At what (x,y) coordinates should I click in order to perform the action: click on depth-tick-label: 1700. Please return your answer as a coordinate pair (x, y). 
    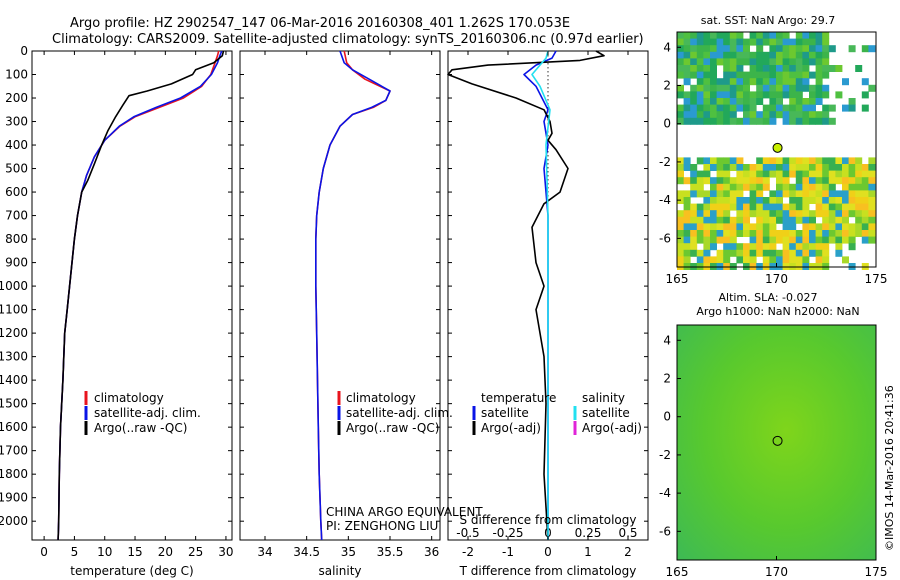
    Looking at the image, I should click on (14, 451).